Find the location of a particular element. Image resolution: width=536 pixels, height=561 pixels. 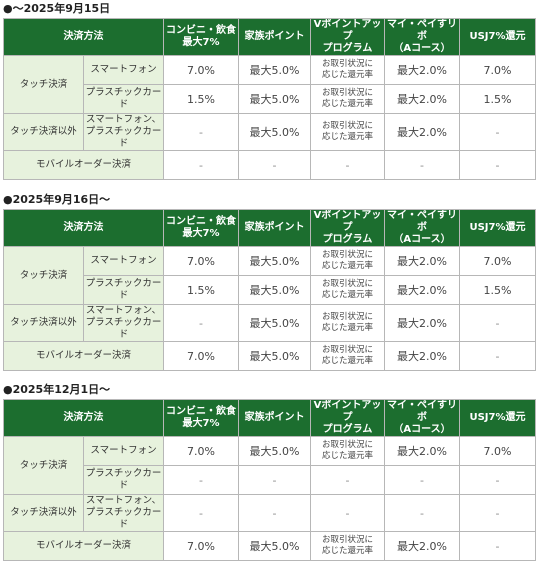

table-row: モバイルオーダー決済 7.0% 最大5.0% お取引状況に 応じた還元率 最大2.0% - is located at coordinates (269, 546).